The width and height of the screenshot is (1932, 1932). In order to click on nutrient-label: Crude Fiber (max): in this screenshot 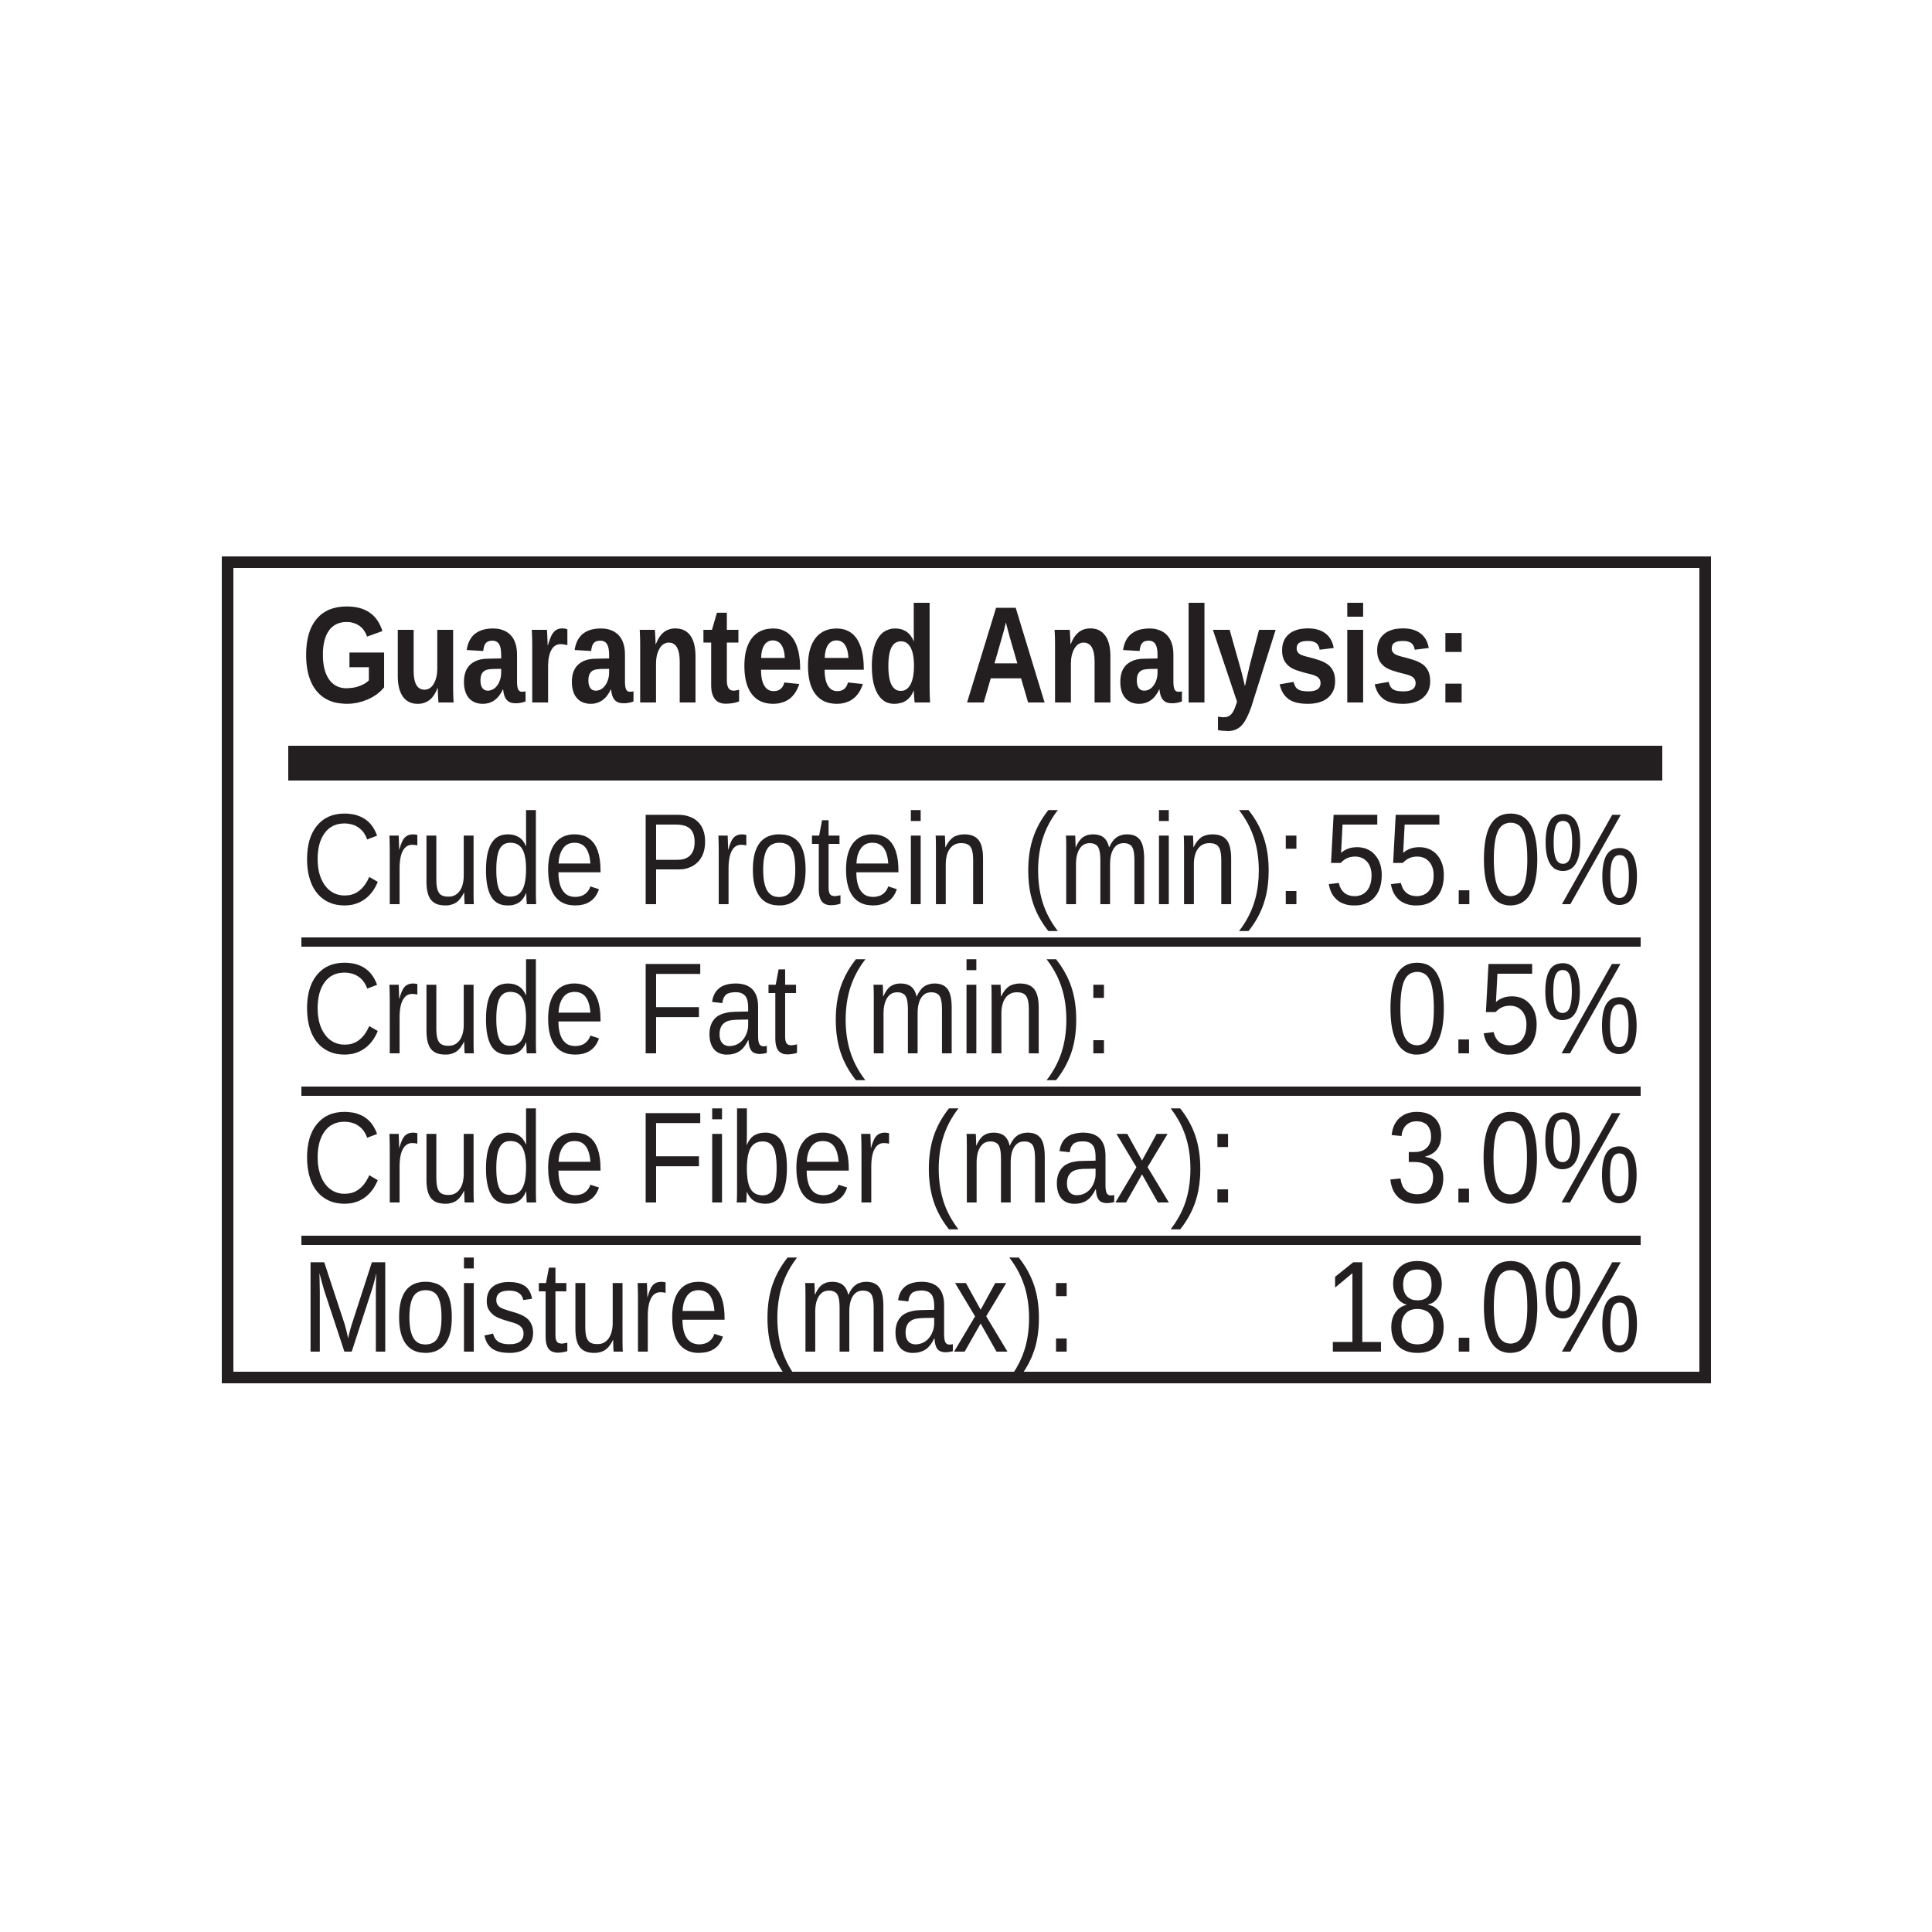, I will do `click(770, 1157)`.